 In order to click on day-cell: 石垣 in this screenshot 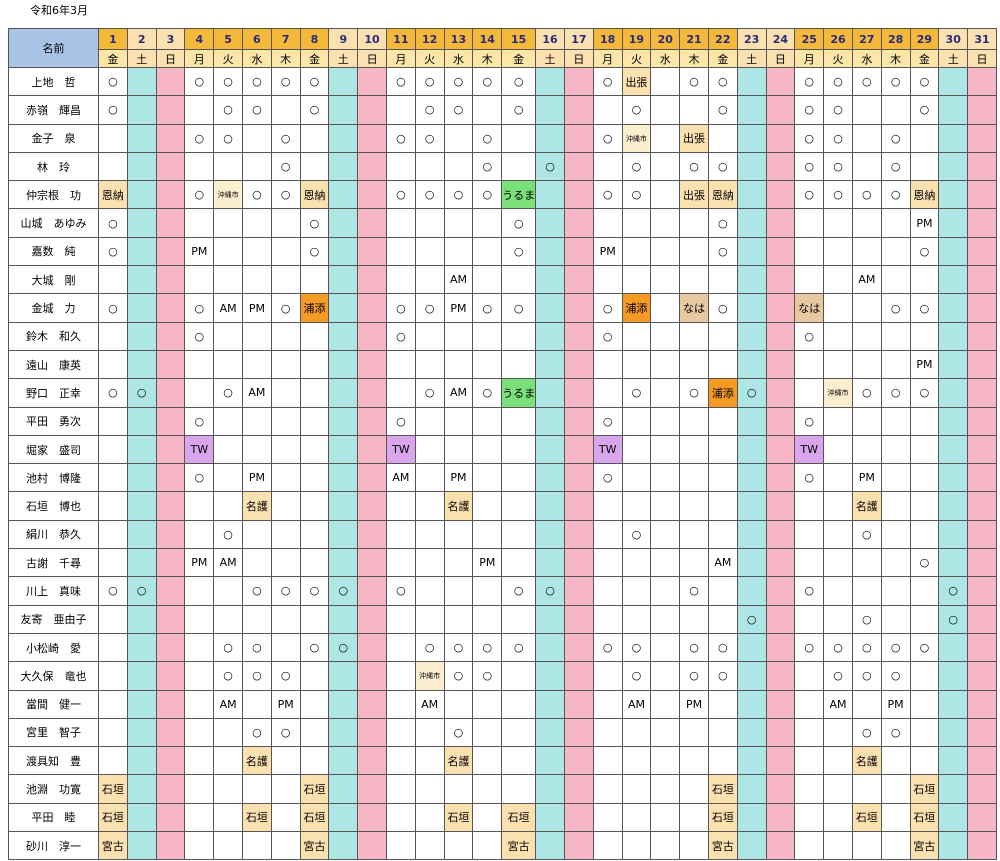, I will do `click(866, 817)`.